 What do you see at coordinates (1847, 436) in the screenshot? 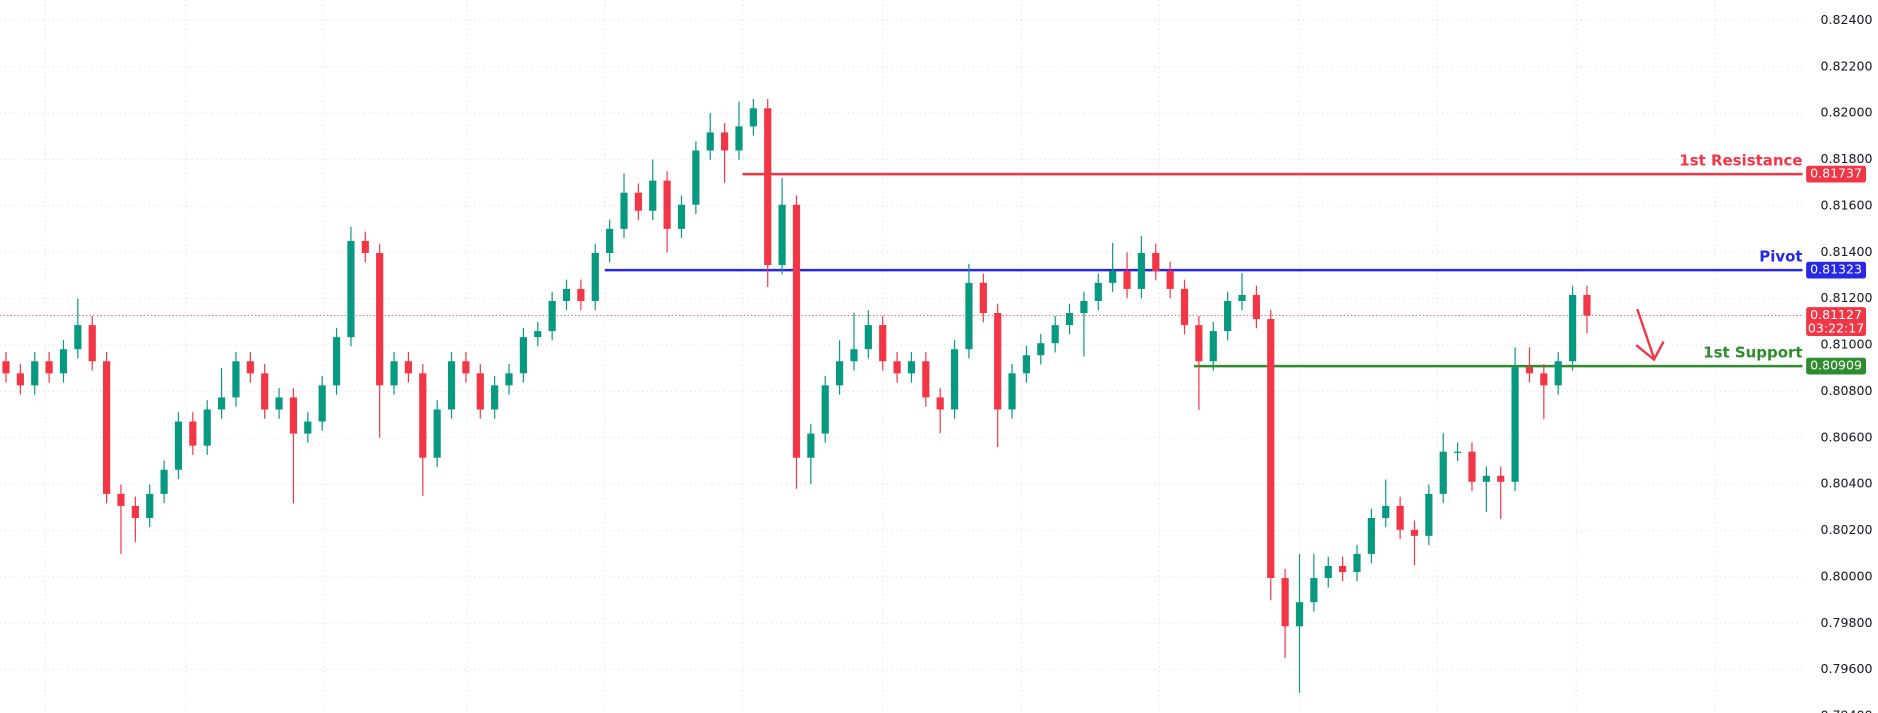
I see `y-tick-label: 0.80600` at bounding box center [1847, 436].